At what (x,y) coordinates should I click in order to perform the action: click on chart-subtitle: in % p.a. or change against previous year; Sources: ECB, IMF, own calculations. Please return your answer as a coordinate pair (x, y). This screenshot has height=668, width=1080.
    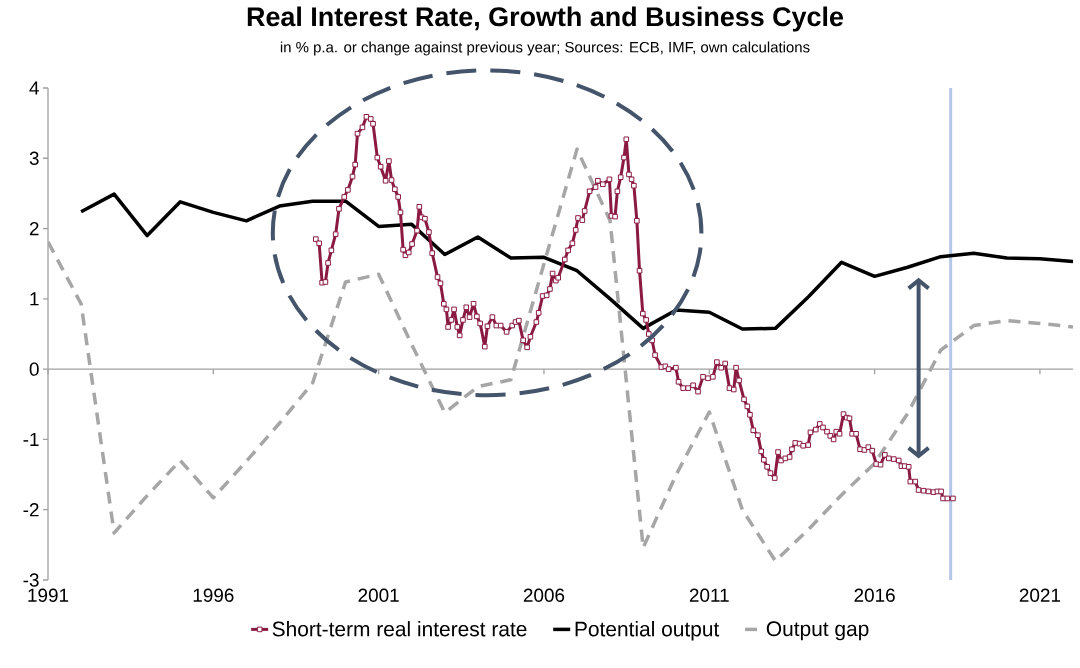
    Looking at the image, I should click on (545, 48).